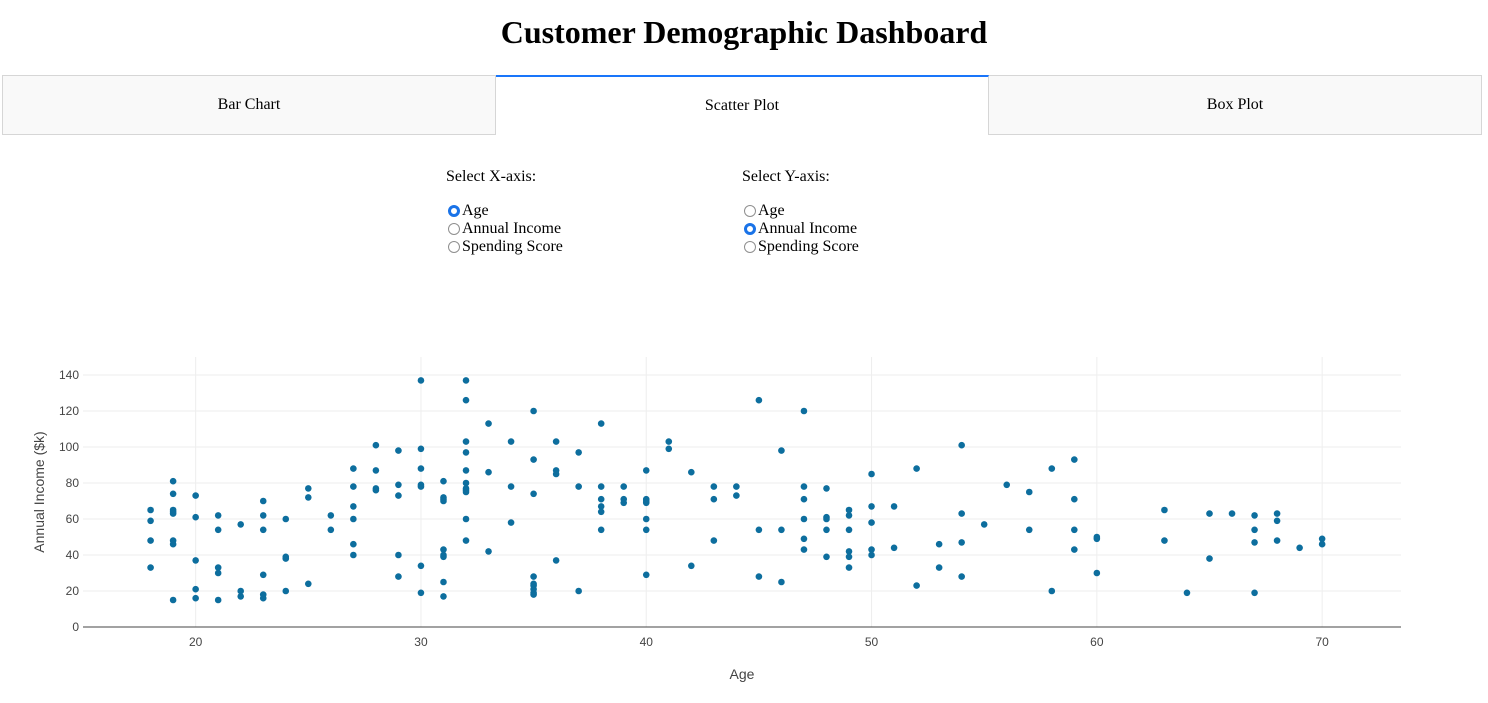 The image size is (1488, 703). Describe the element at coordinates (504, 247) in the screenshot. I see `x-axis-option-spending-score: Spending Score` at that location.